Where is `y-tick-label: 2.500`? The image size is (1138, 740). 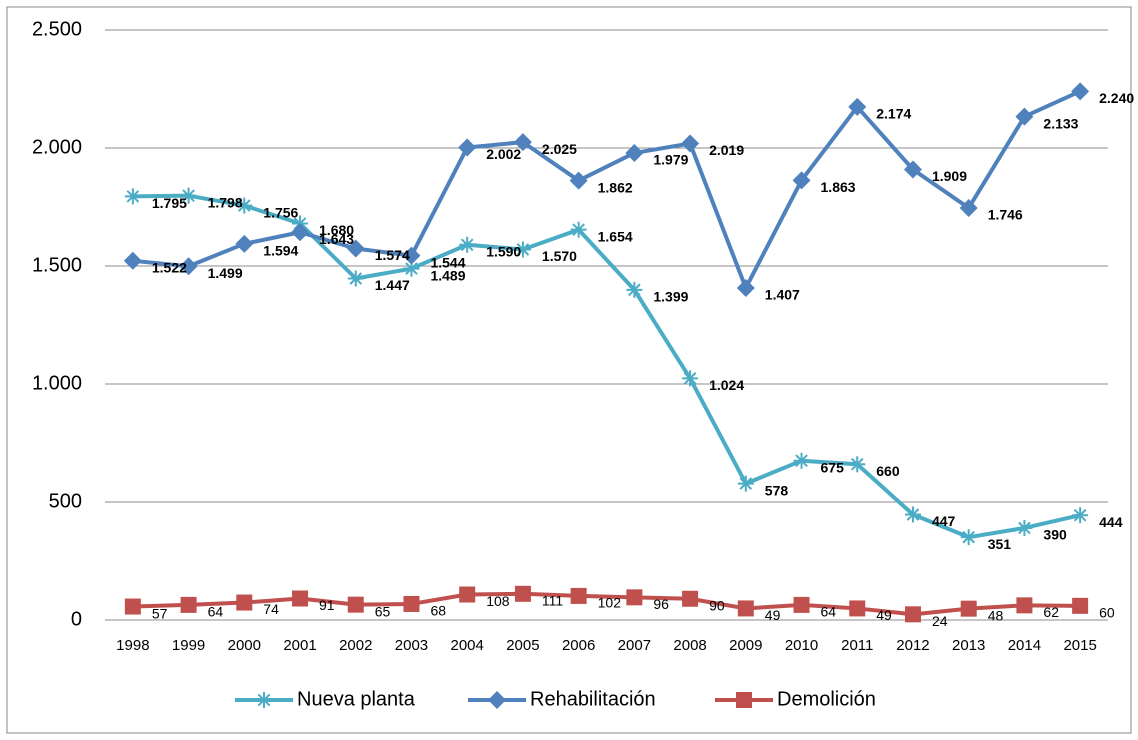
y-tick-label: 2.500 is located at coordinates (57, 29).